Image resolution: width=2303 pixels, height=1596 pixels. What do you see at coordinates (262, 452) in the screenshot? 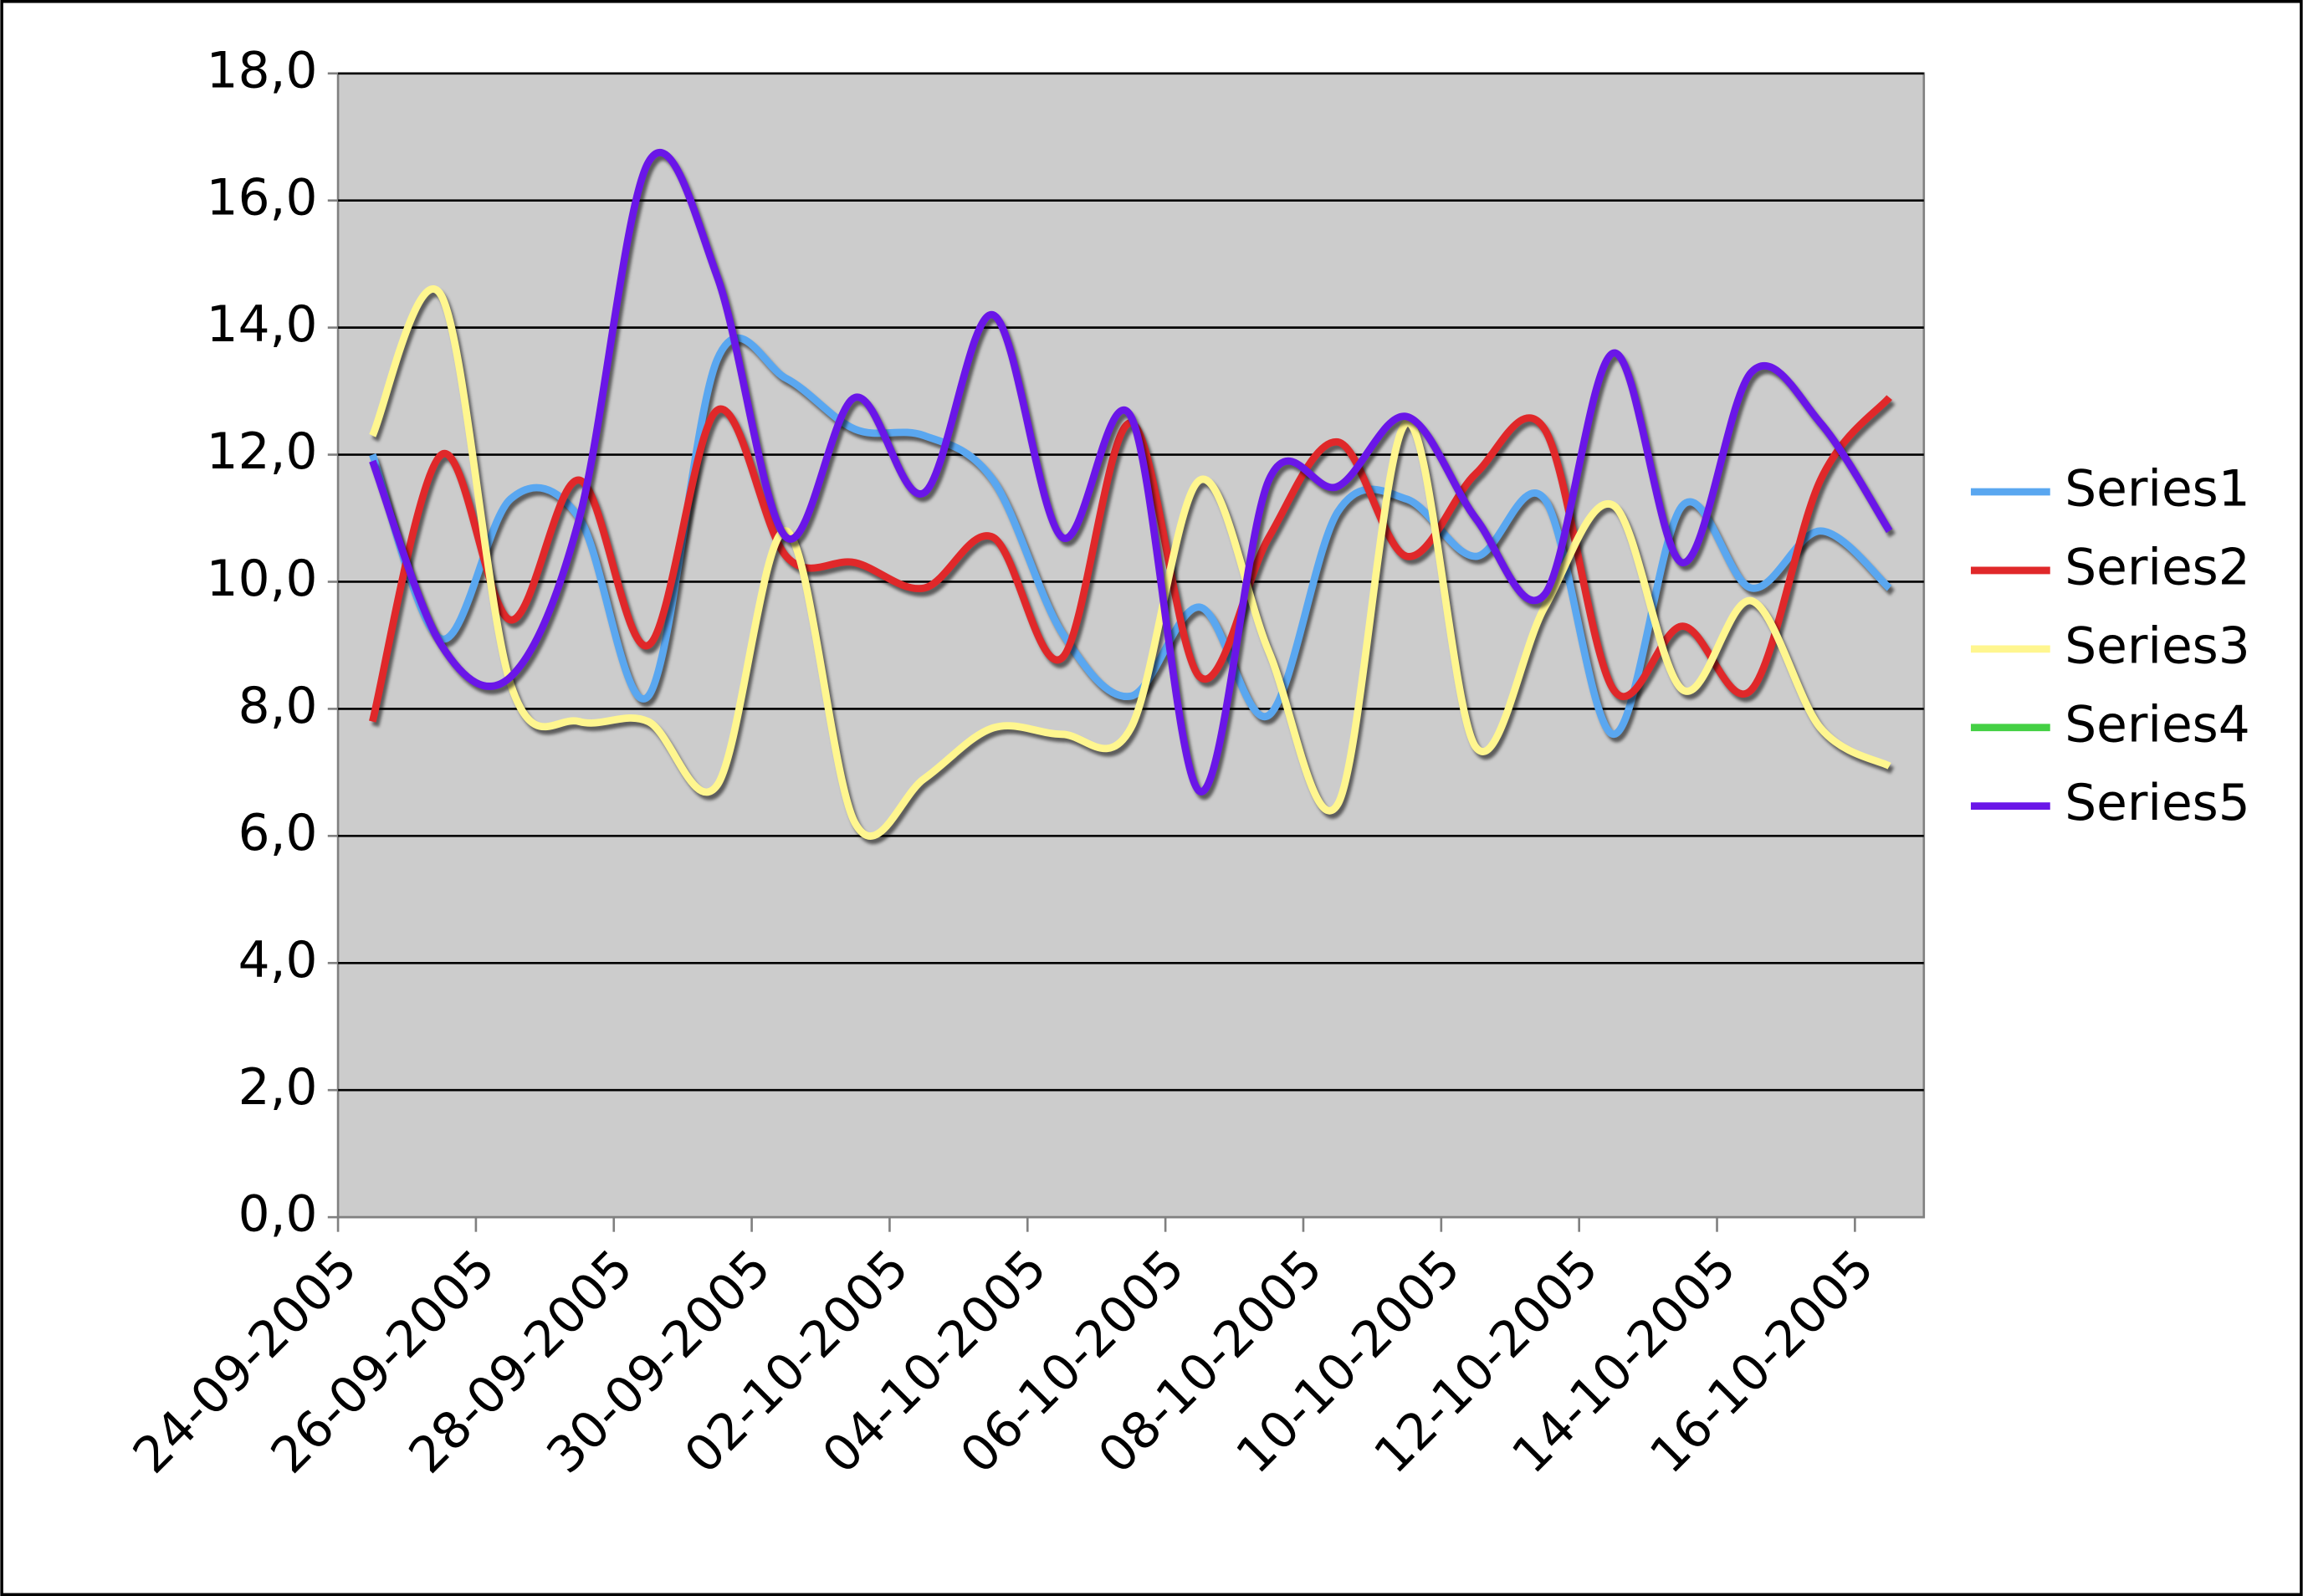
I see `y-tick-label: 12,0` at bounding box center [262, 452].